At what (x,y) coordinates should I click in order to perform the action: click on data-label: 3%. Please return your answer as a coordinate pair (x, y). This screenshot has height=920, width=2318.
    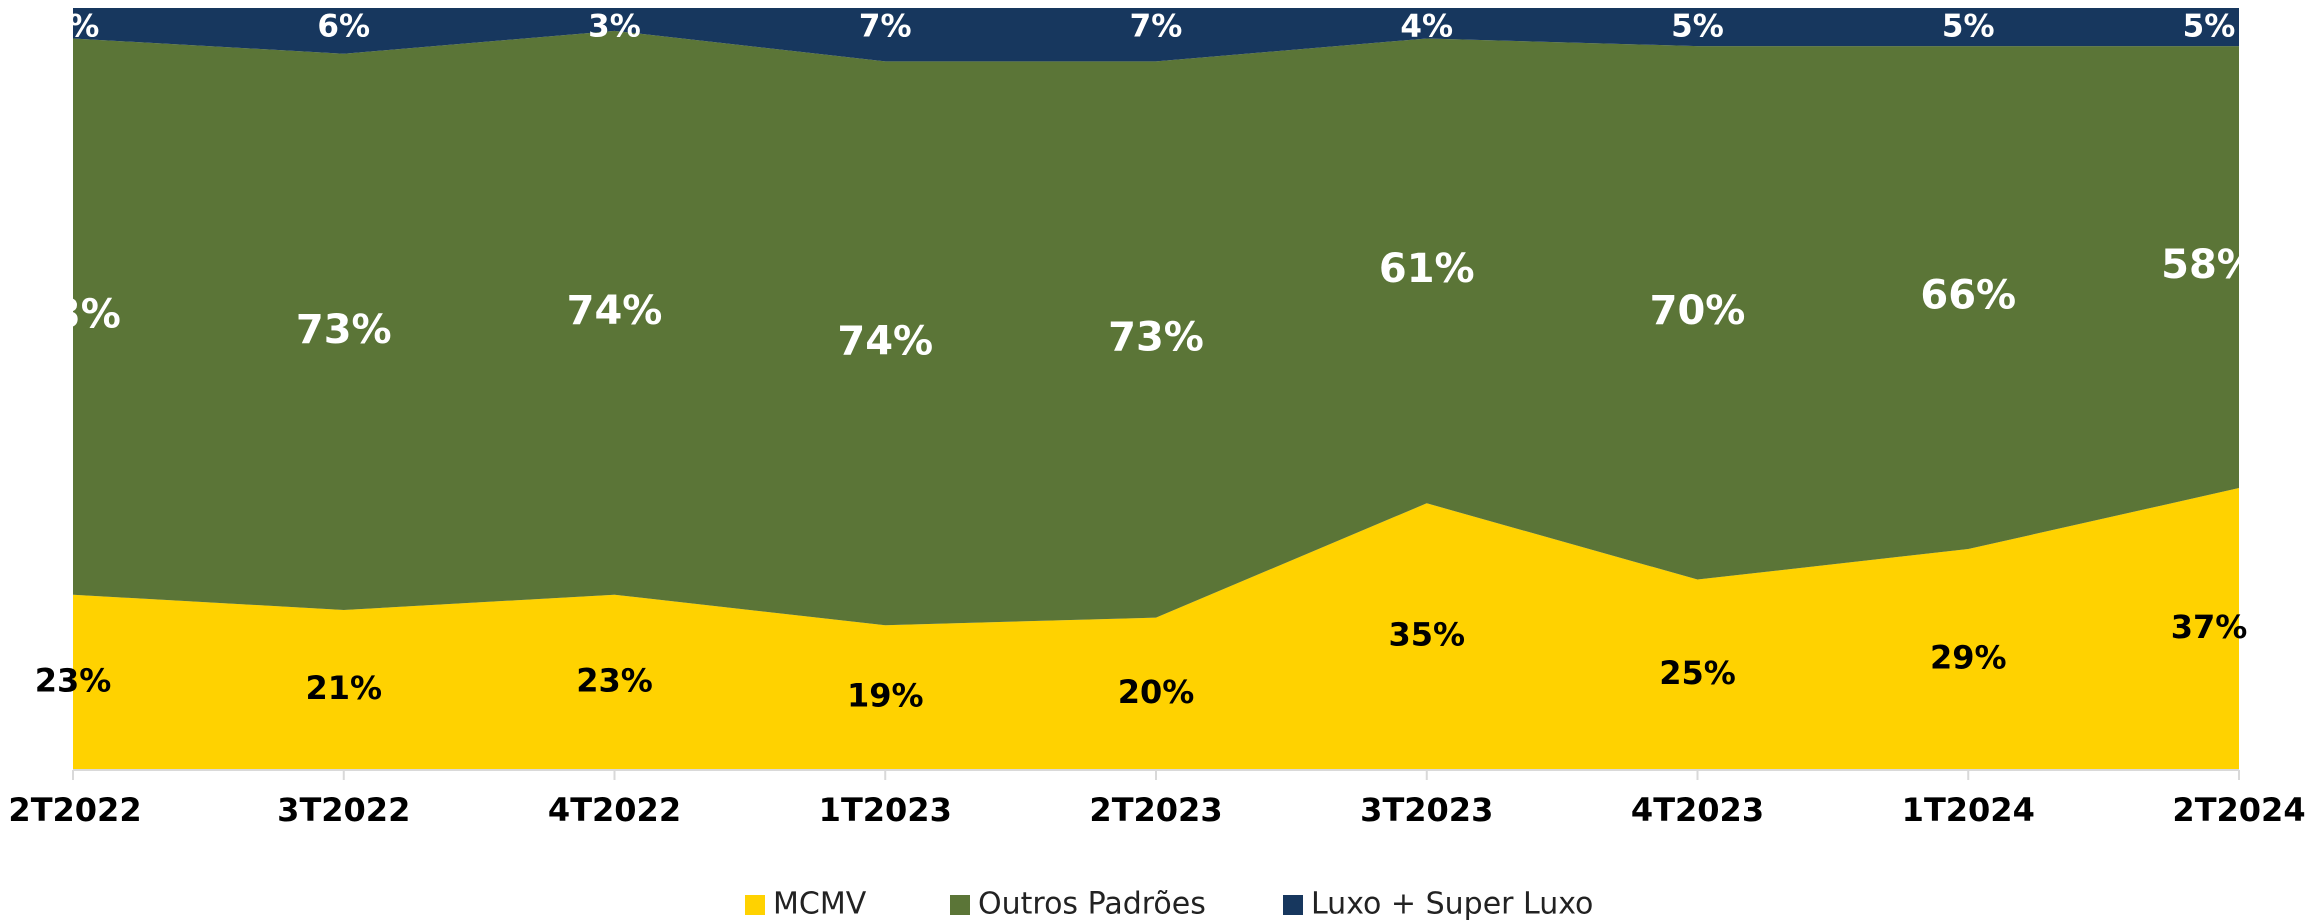
    Looking at the image, I should click on (614, 27).